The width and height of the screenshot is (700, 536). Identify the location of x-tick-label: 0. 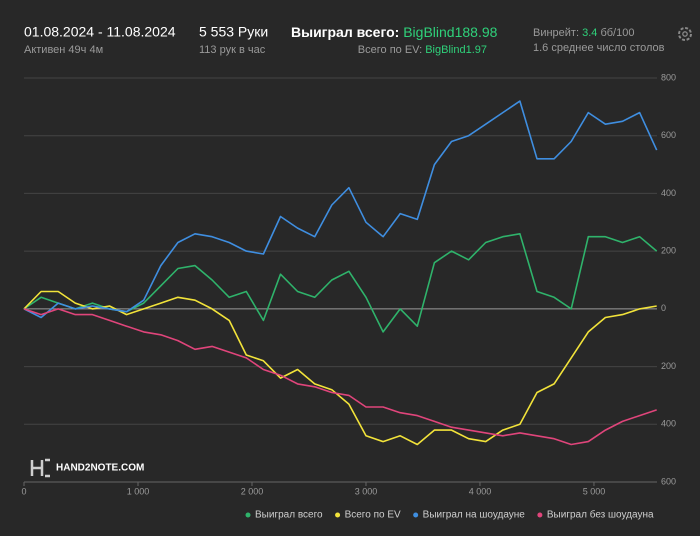
(23, 491).